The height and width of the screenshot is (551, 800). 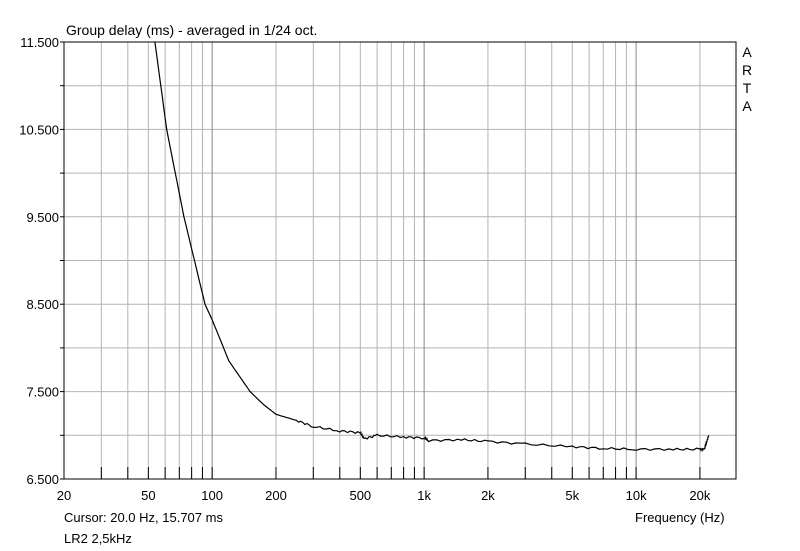 What do you see at coordinates (39, 129) in the screenshot?
I see `y-tick-label: 10.500` at bounding box center [39, 129].